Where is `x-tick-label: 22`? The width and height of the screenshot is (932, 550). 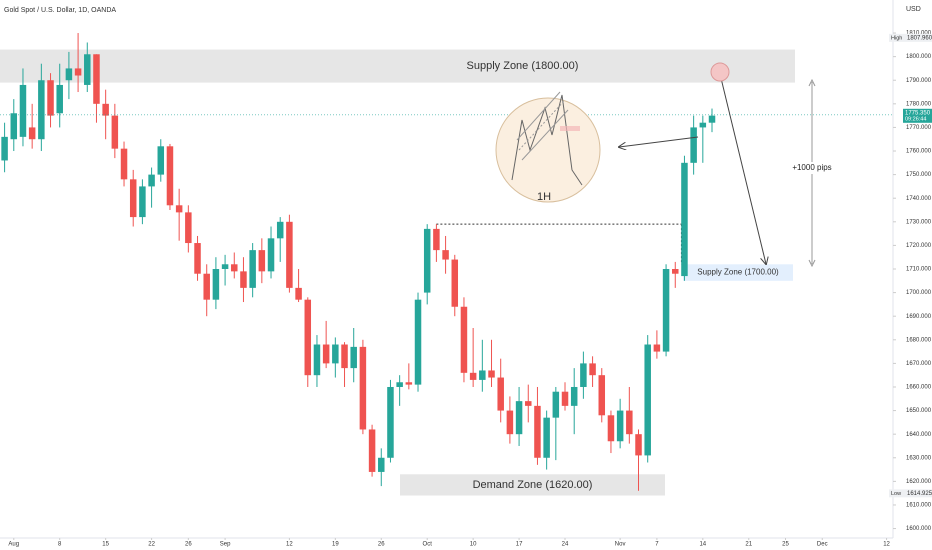 x-tick-label: 22 is located at coordinates (151, 545).